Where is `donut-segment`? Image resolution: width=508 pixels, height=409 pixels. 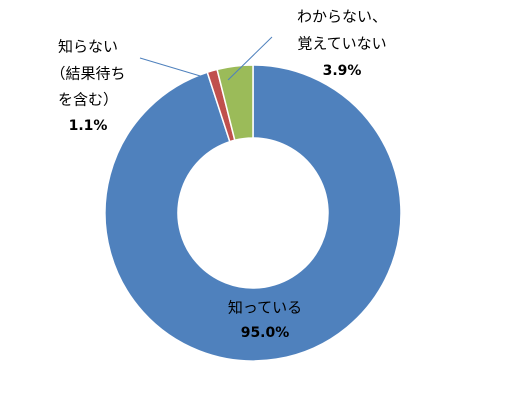
donut-segment is located at coordinates (235, 103).